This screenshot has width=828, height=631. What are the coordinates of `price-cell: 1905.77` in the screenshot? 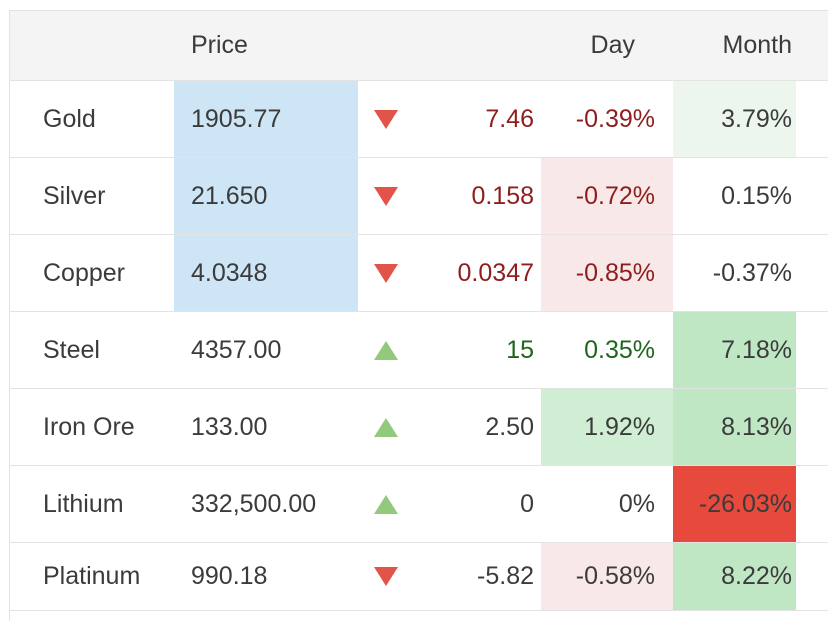 It's located at (266, 119).